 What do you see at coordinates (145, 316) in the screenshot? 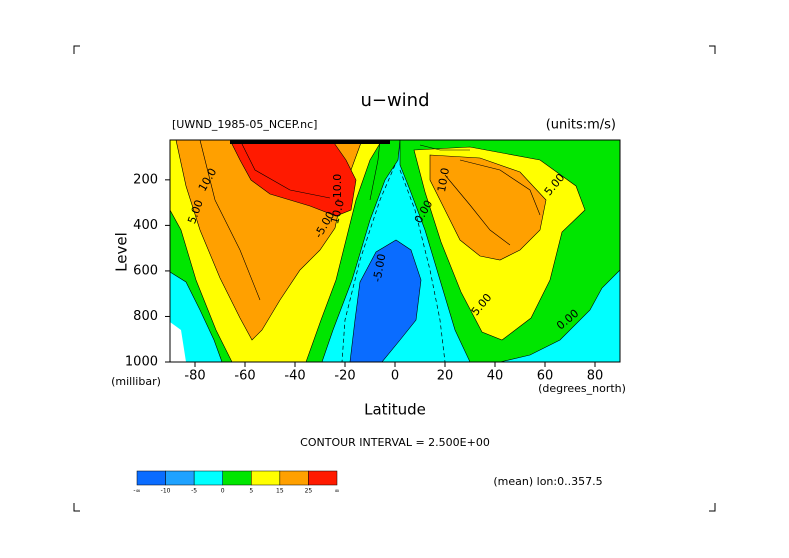
I see `y-tick-label: 800` at bounding box center [145, 316].